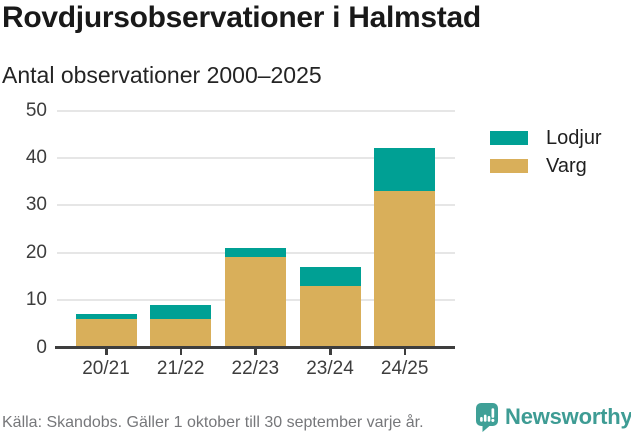  What do you see at coordinates (241, 17) in the screenshot?
I see `chart-title: Rovdjursobservationer i Halmstad` at bounding box center [241, 17].